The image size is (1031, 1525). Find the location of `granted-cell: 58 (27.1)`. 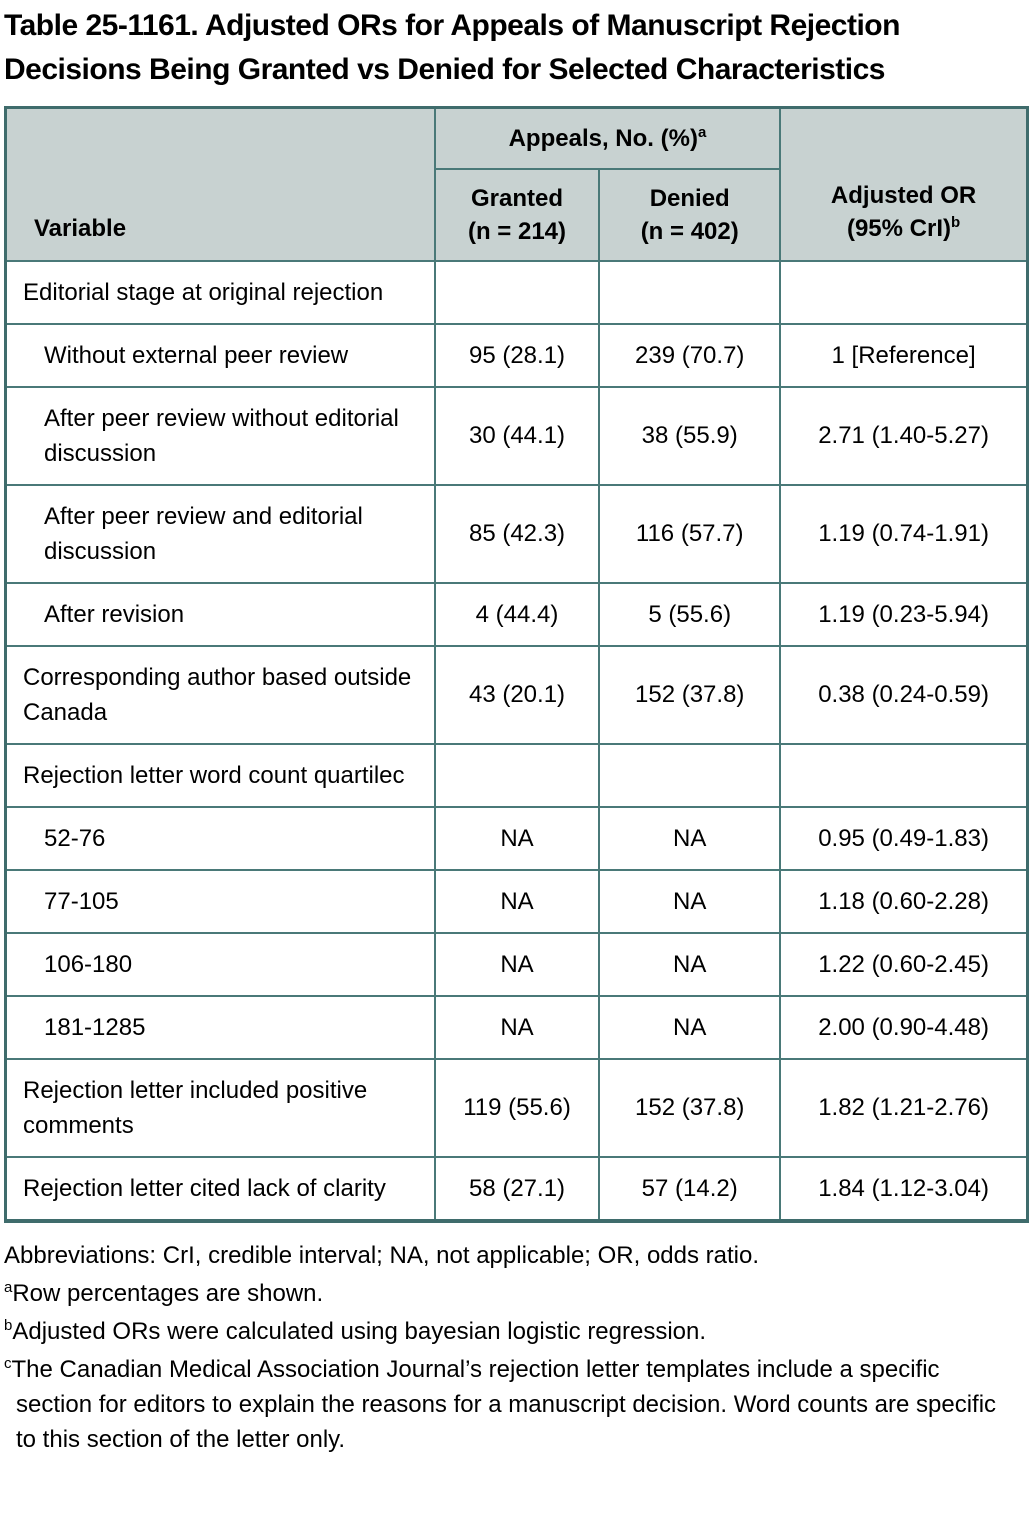

granted-cell: 58 (27.1) is located at coordinates (517, 1188).